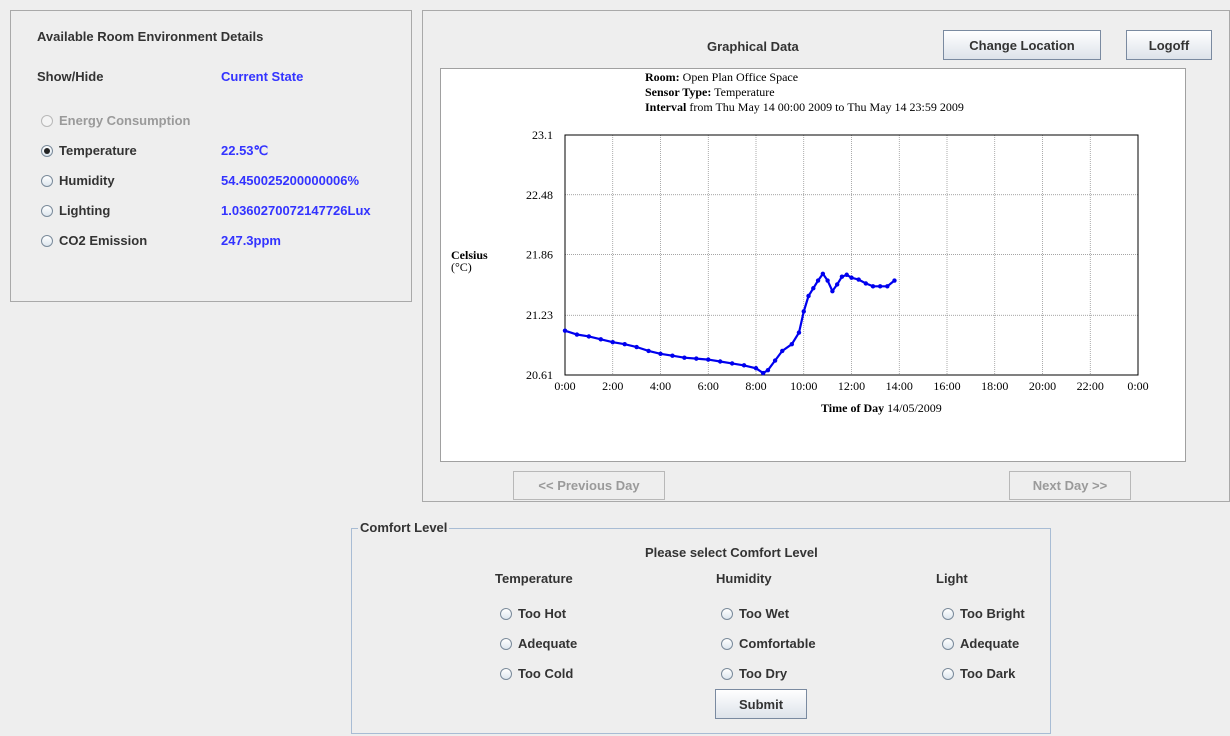 Image resolution: width=1230 pixels, height=736 pixels. I want to click on x-tick-label: 0:00, so click(564, 386).